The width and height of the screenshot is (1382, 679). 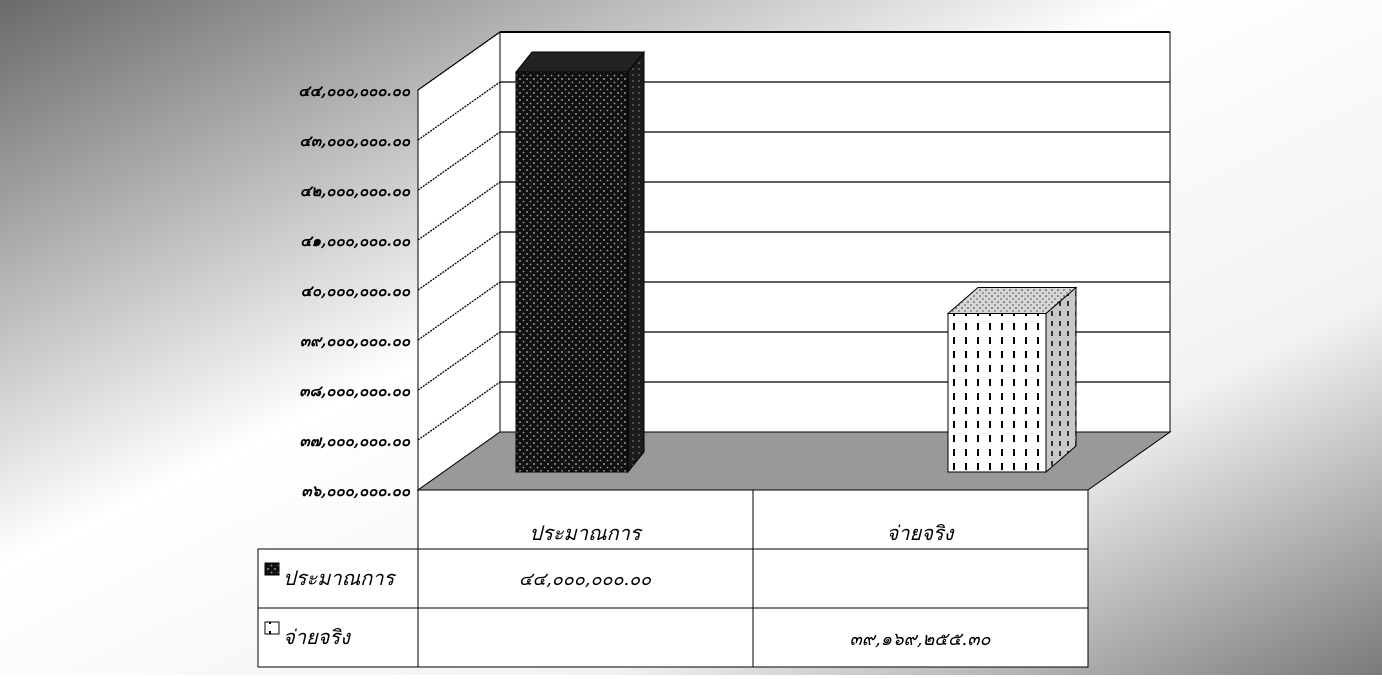 I want to click on legend-label-0: ประมาณการ, so click(x=339, y=578).